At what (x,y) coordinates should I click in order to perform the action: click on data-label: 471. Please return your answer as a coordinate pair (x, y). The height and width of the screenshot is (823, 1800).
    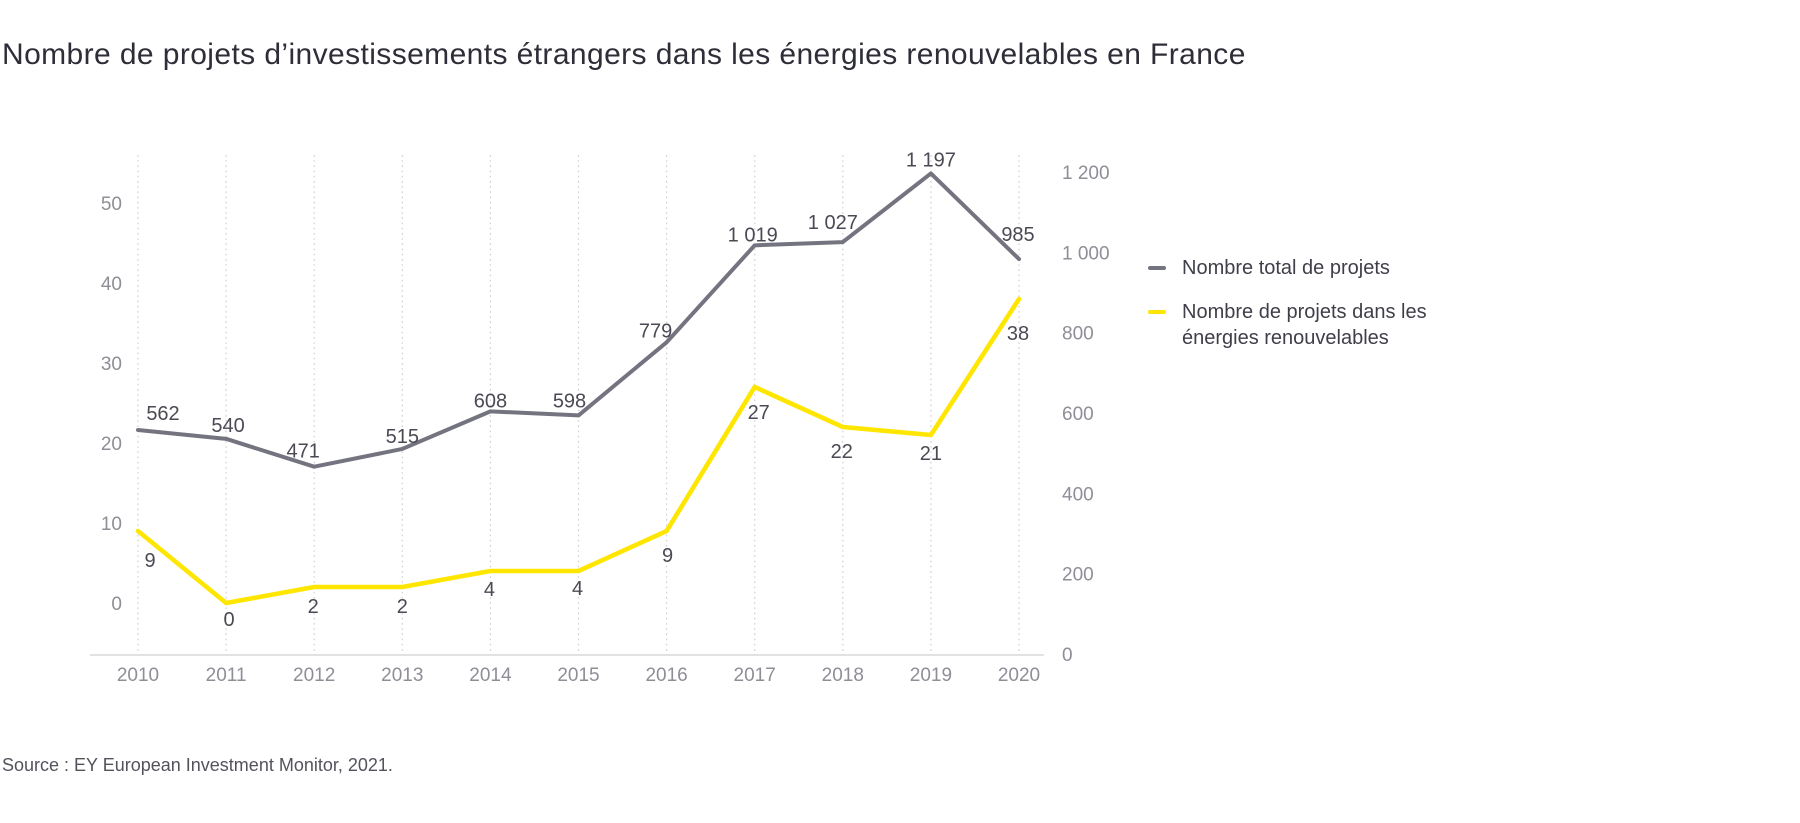
    Looking at the image, I should click on (303, 452).